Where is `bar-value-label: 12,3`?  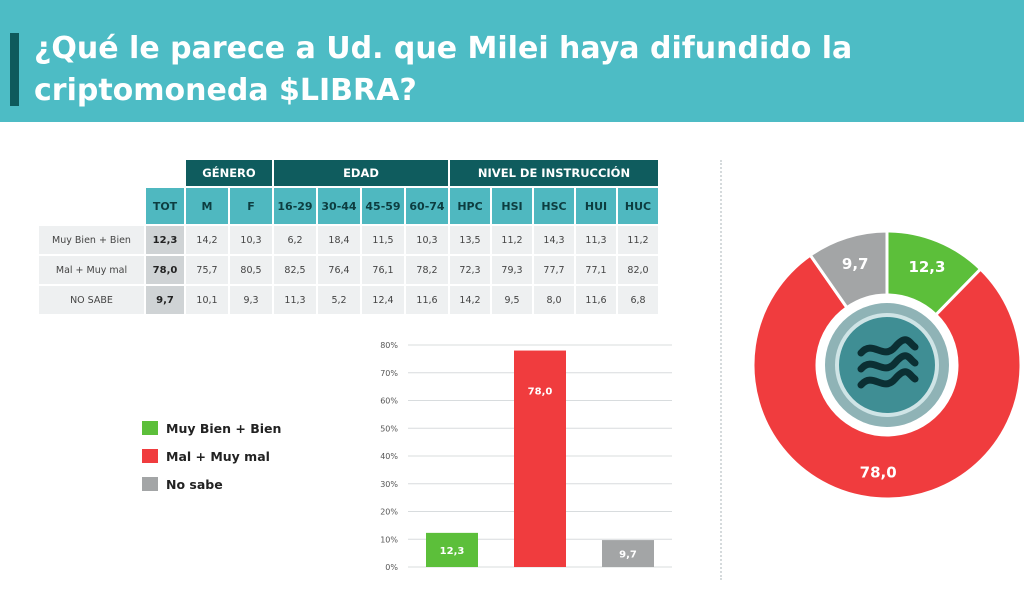
bar-value-label: 12,3 is located at coordinates (452, 551).